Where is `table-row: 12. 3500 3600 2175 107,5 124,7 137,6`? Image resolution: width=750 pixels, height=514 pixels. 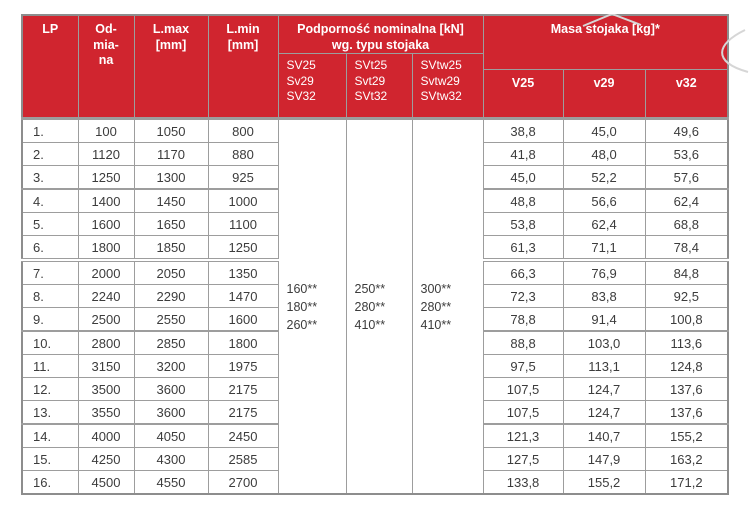
table-row: 12. 3500 3600 2175 107,5 124,7 137,6 is located at coordinates (375, 389).